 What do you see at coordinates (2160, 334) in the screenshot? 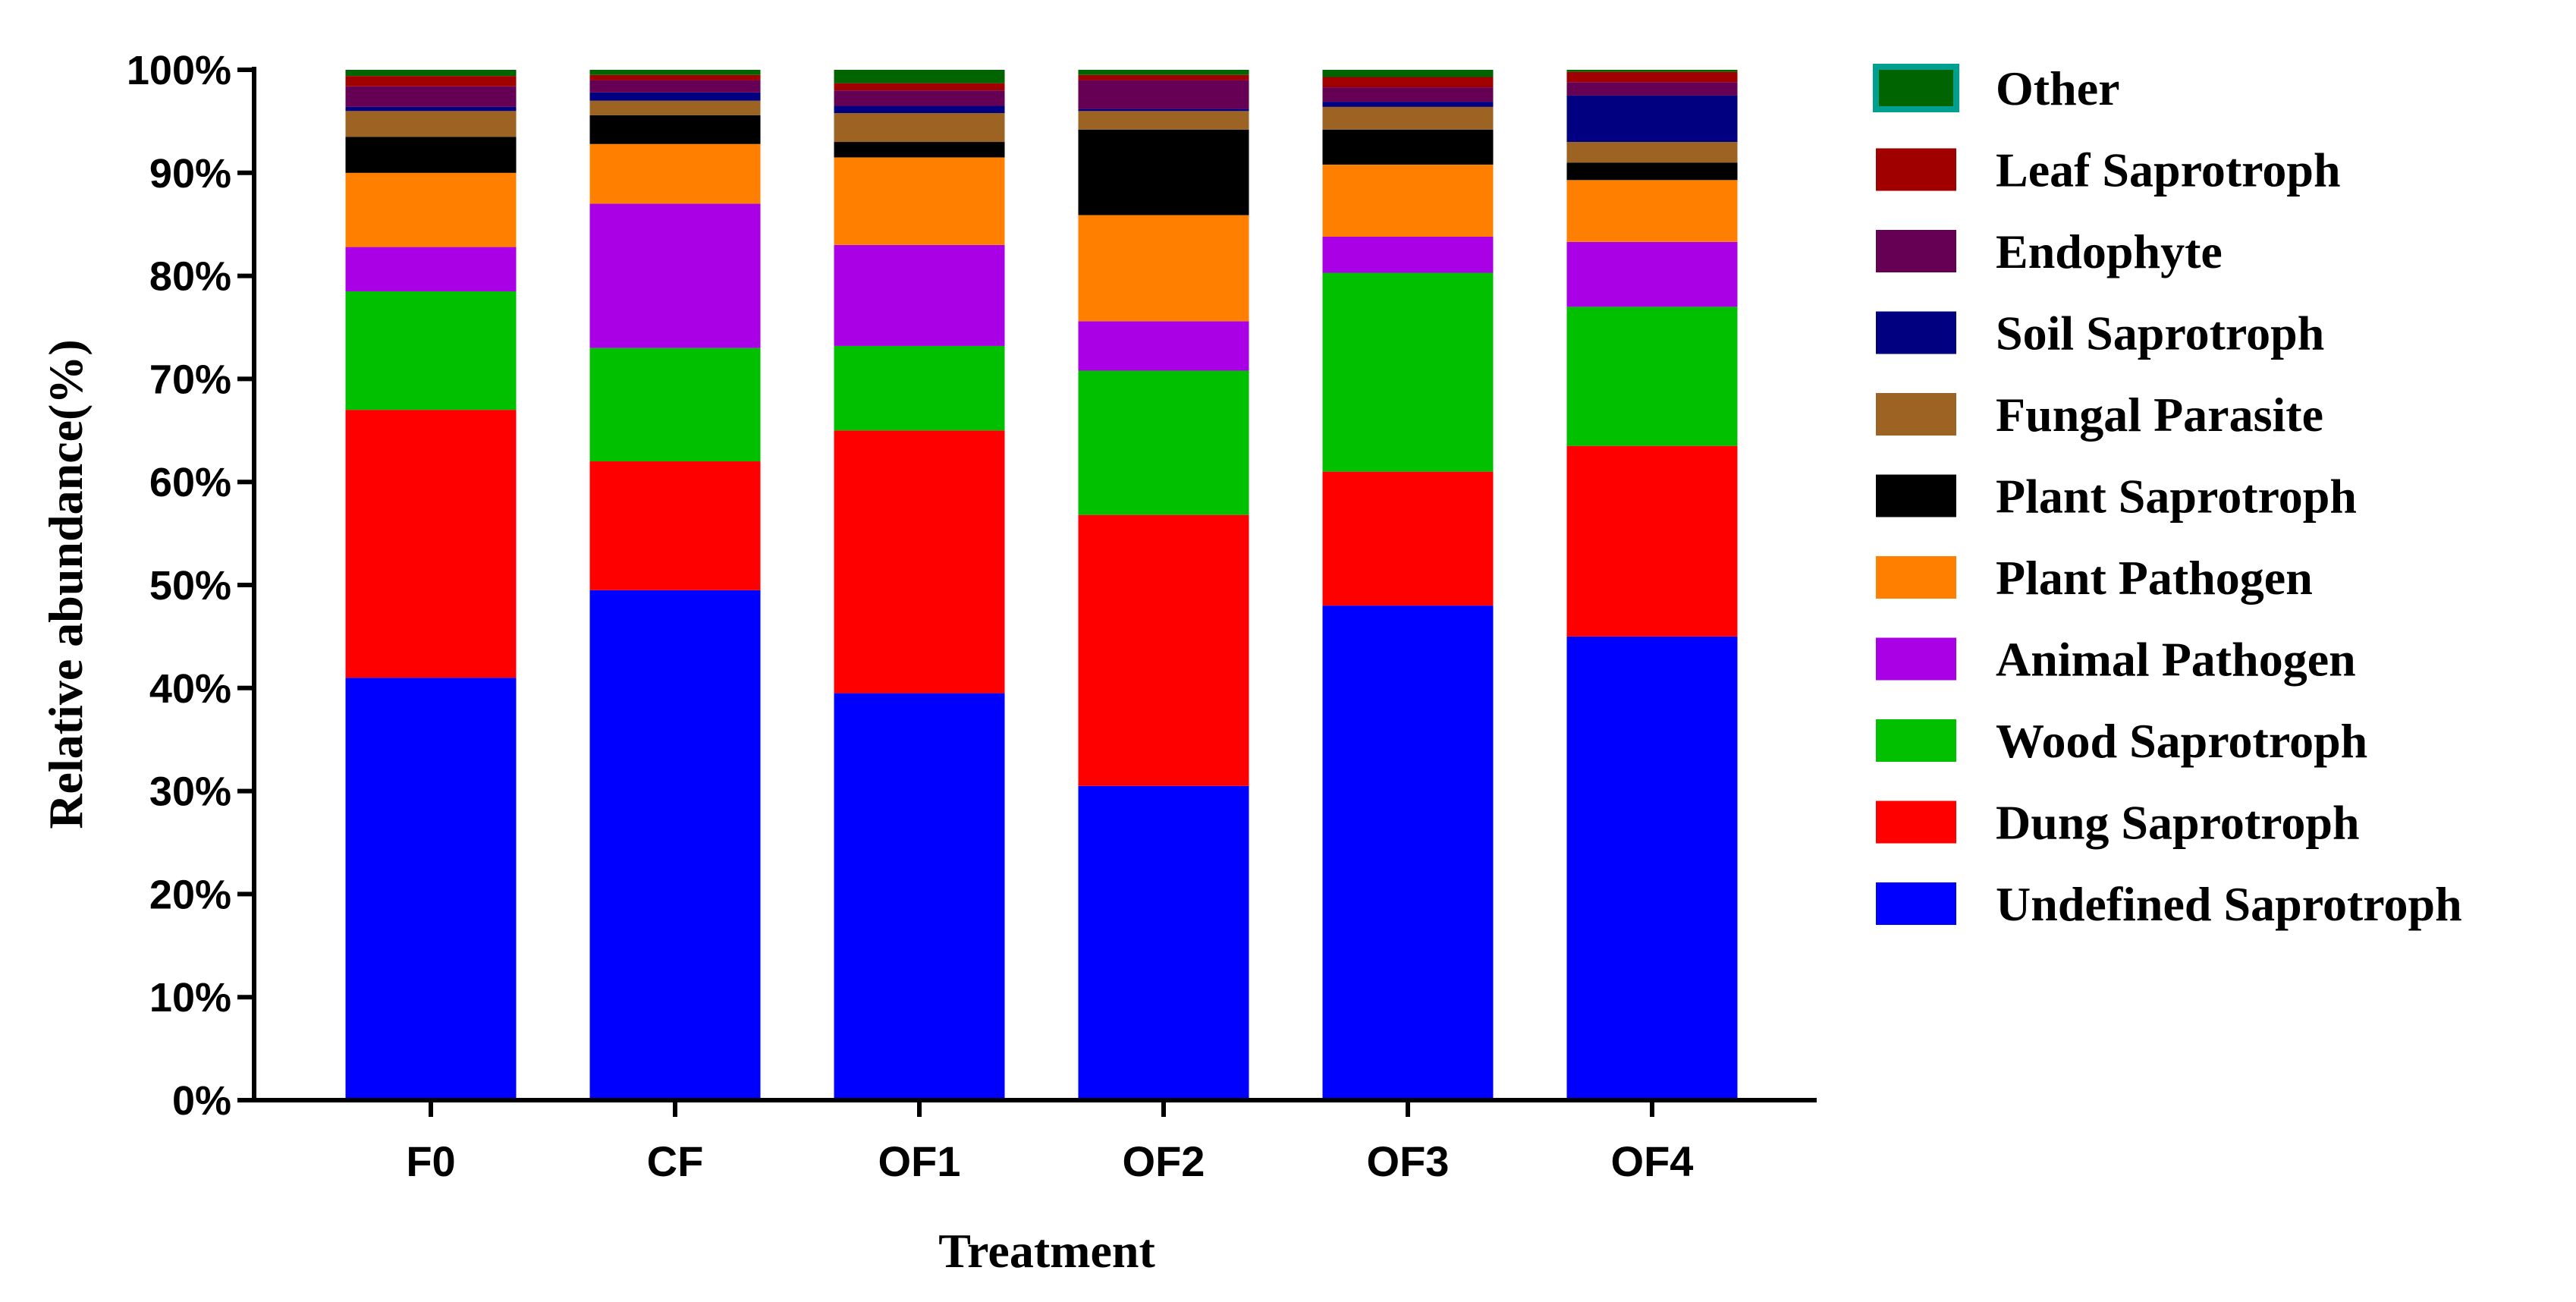
I see `legend-label-soil-saprotroph: Soil Saprotroph` at bounding box center [2160, 334].